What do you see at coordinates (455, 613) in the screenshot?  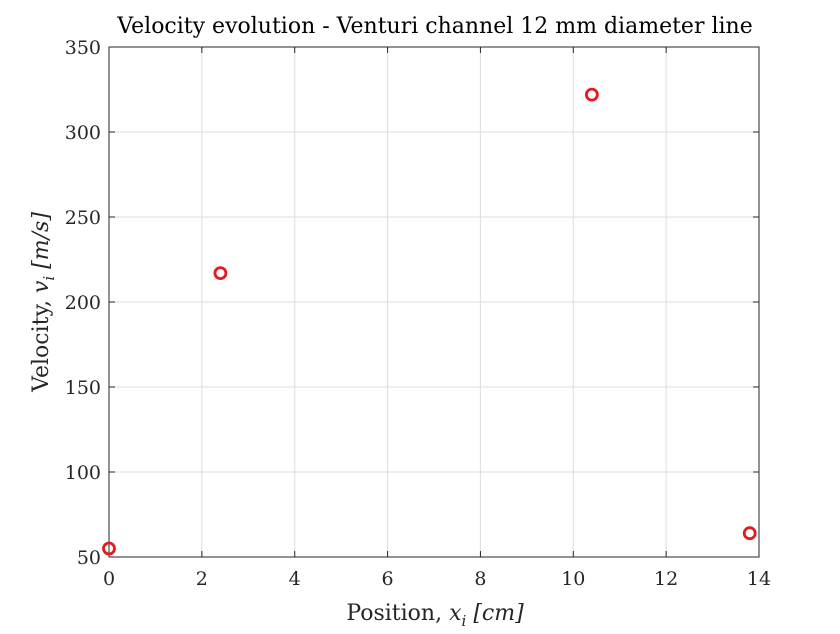 I see `x-axis-label-variable: x` at bounding box center [455, 613].